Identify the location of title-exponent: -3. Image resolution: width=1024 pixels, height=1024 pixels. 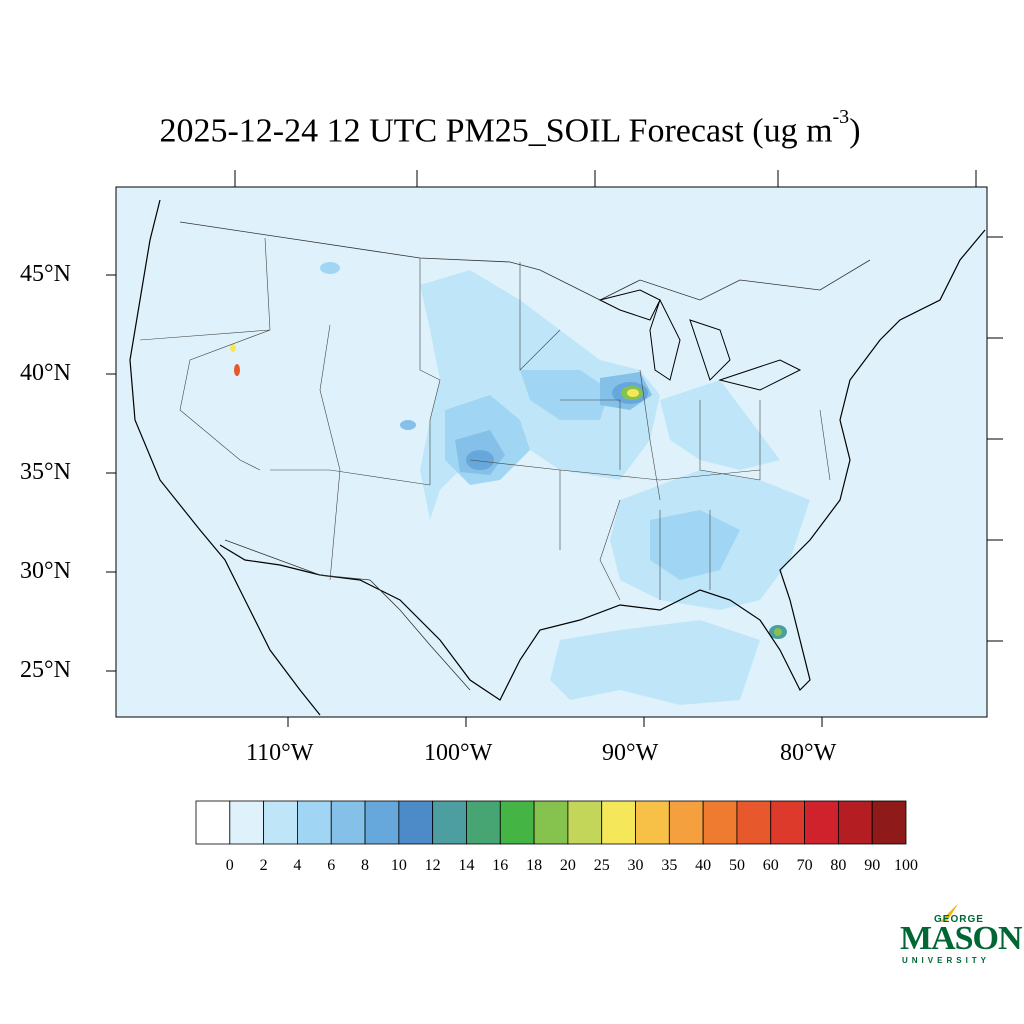
(841, 117).